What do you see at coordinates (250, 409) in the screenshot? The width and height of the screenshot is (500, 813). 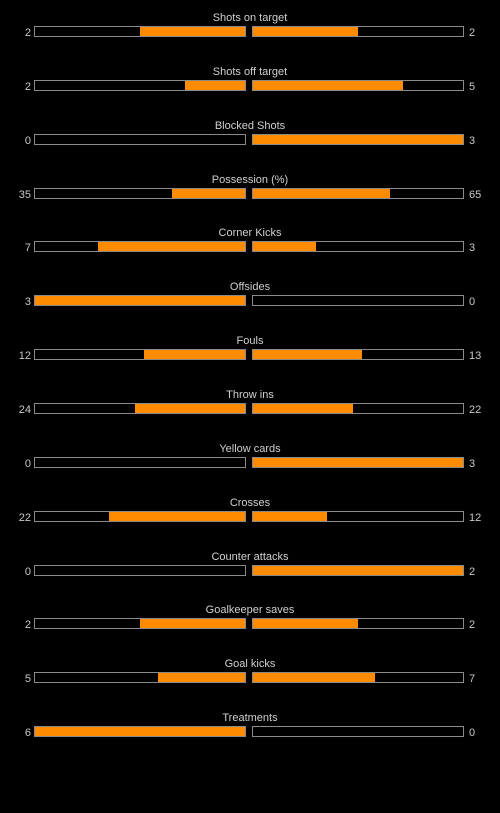 I see `stat-row: Throw ins 24 22` at bounding box center [250, 409].